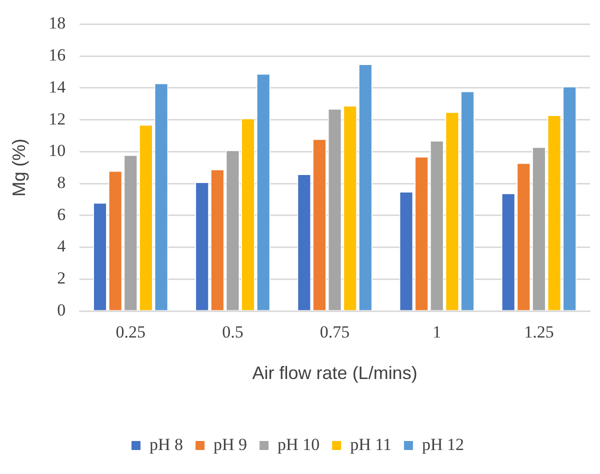 This screenshot has width=600, height=474. I want to click on legend-label: pH 9, so click(231, 444).